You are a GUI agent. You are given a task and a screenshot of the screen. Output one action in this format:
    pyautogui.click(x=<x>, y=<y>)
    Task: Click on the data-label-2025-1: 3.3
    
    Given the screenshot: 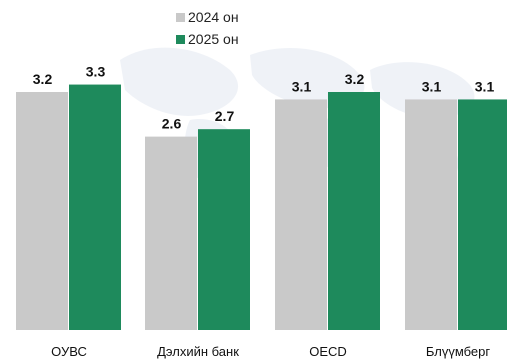 What is the action you would take?
    pyautogui.click(x=96, y=72)
    